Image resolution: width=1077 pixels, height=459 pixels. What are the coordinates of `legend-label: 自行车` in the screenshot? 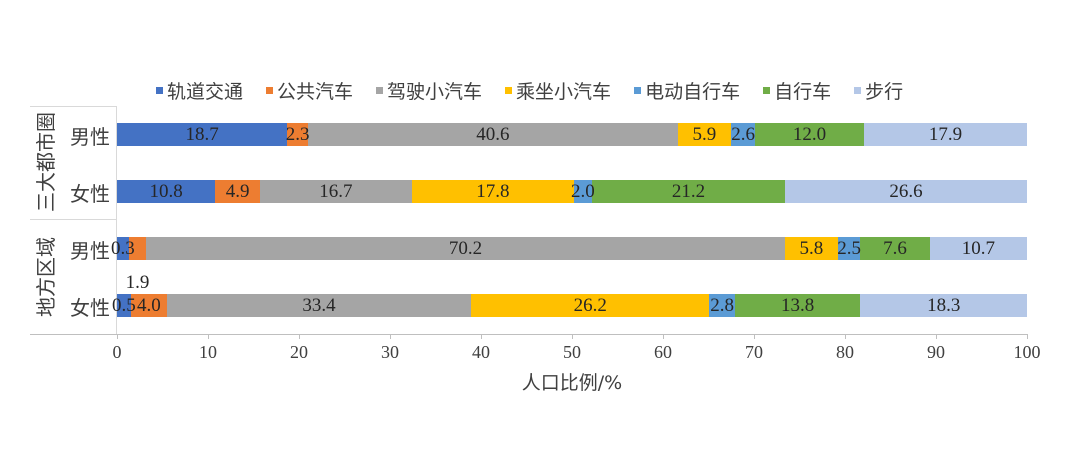 It's located at (803, 91).